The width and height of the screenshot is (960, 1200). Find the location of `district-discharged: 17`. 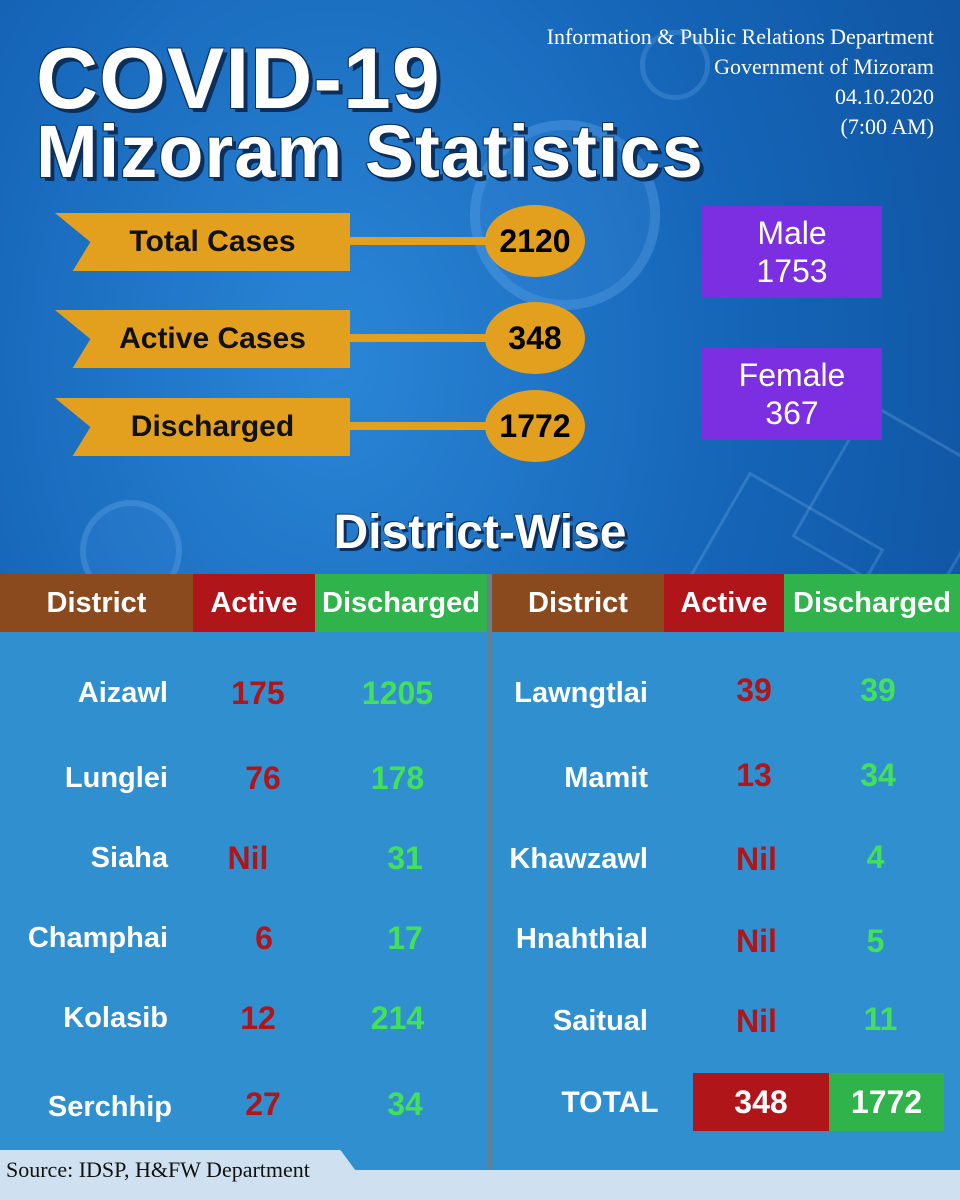

district-discharged: 17 is located at coordinates (405, 937).